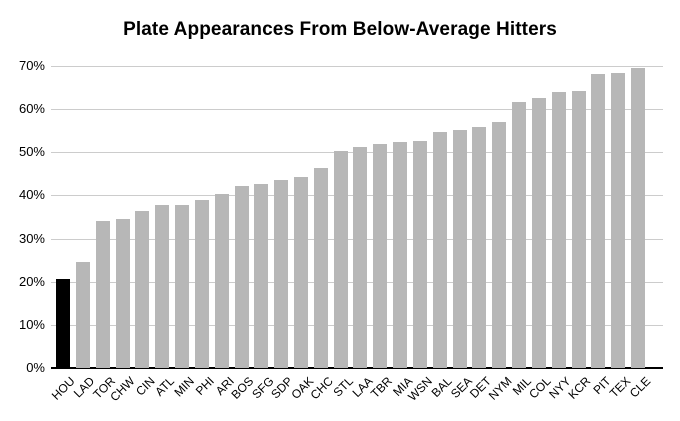 This screenshot has height=421, width=680. What do you see at coordinates (31, 238) in the screenshot?
I see `y-tick-label-30%: 30%` at bounding box center [31, 238].